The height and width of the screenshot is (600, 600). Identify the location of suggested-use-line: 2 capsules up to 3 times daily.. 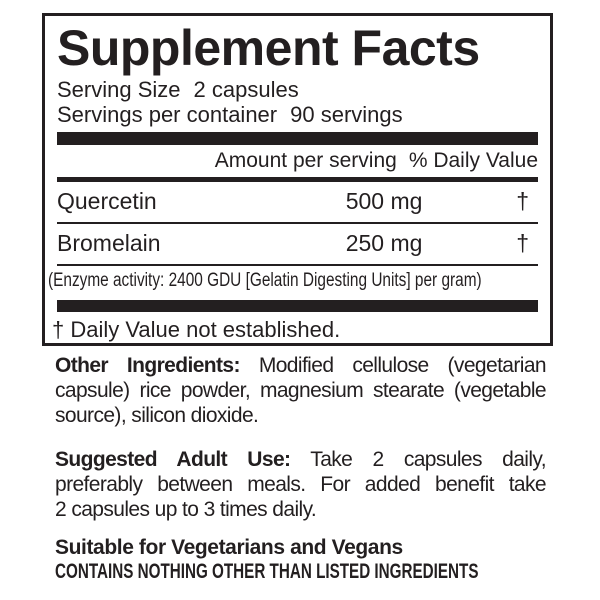
(186, 509).